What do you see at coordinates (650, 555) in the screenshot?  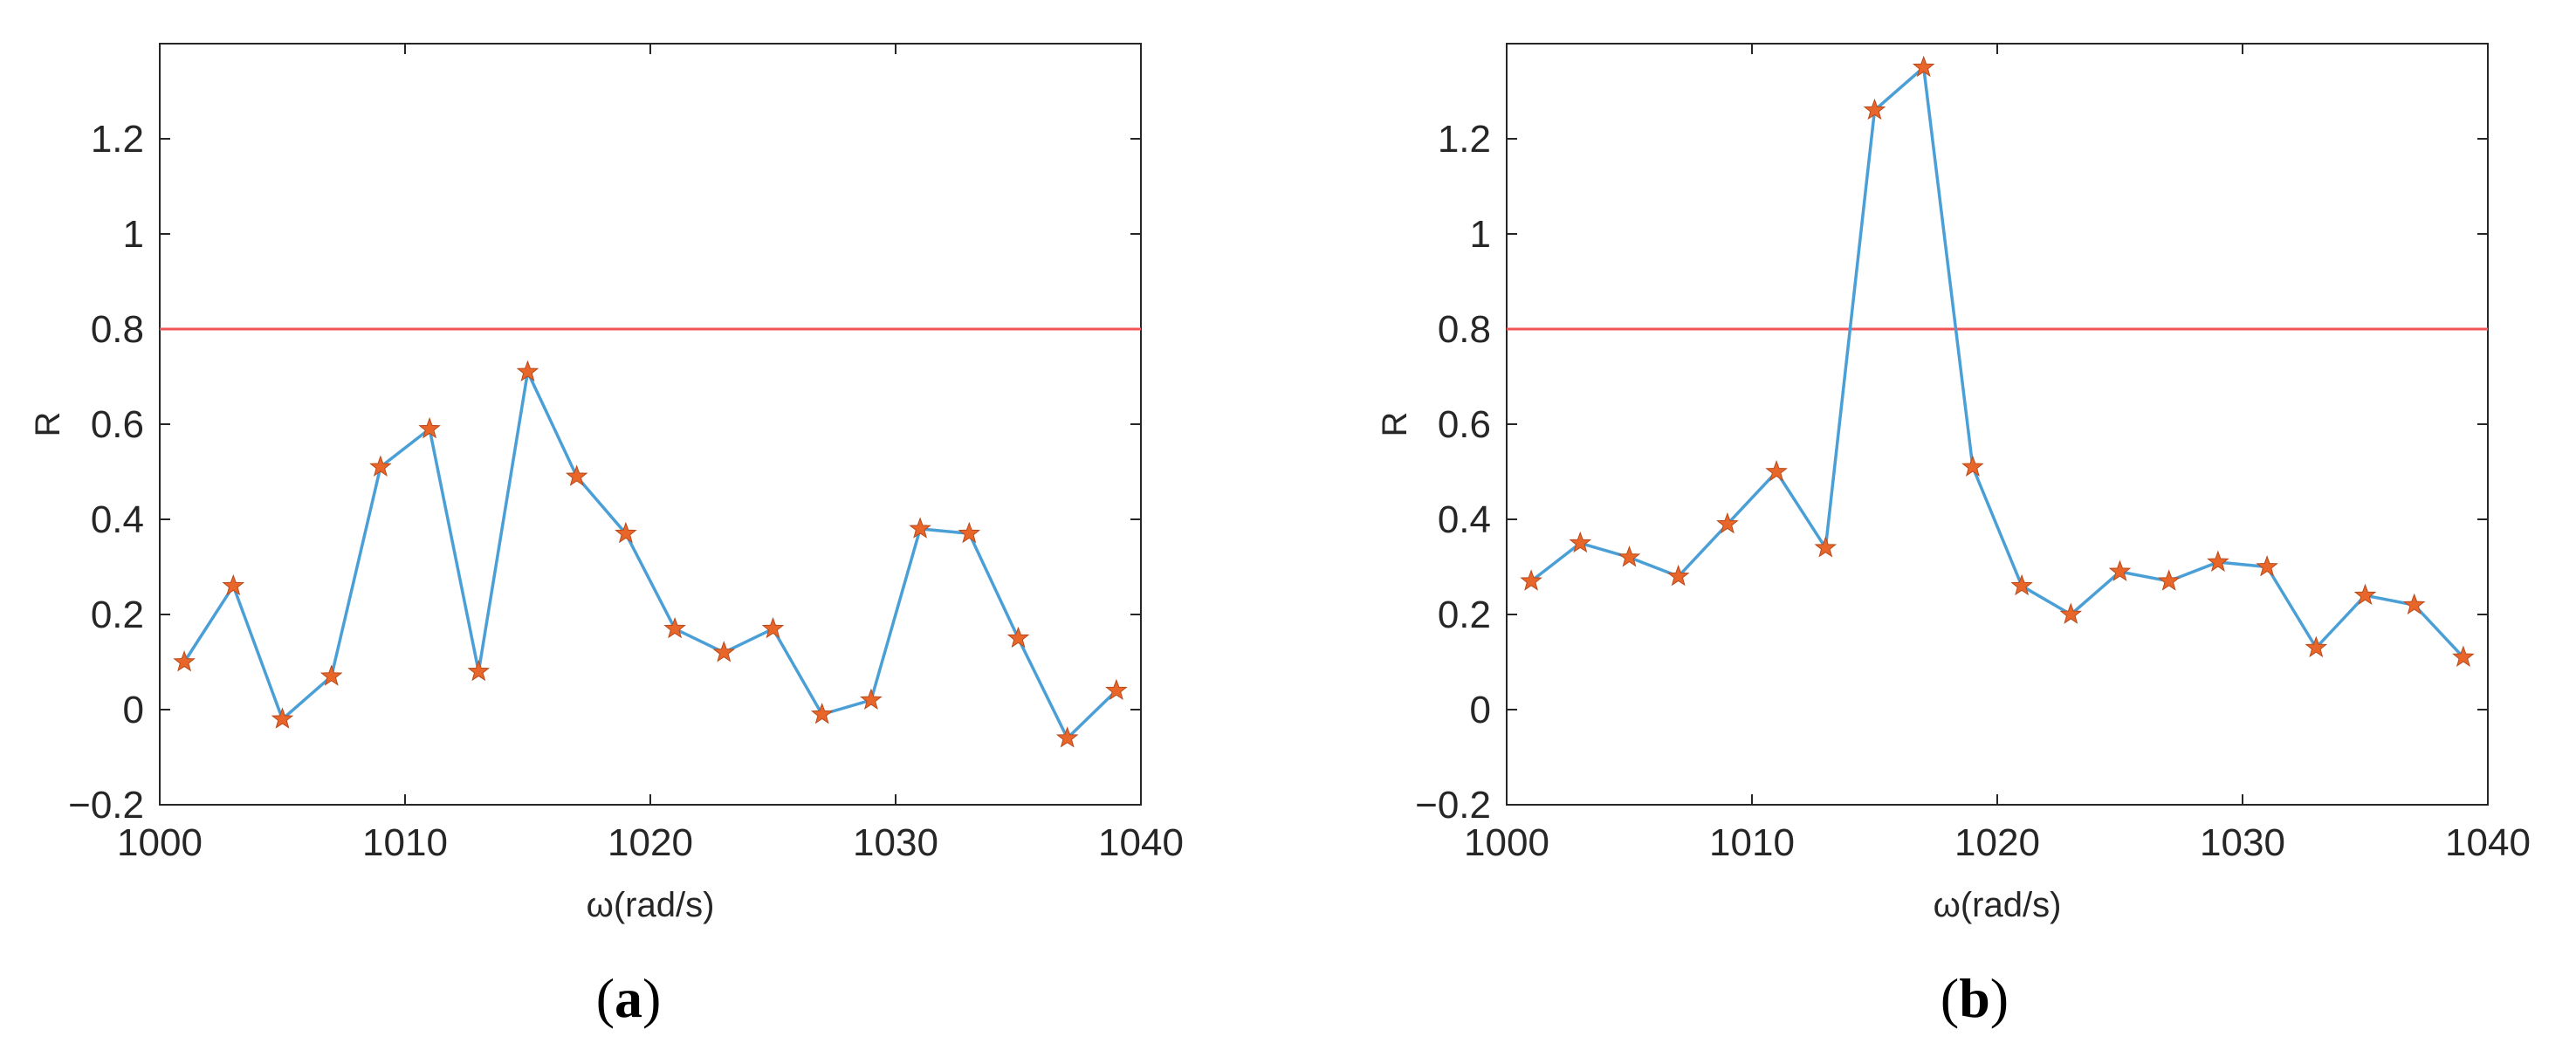 I see `series-line` at bounding box center [650, 555].